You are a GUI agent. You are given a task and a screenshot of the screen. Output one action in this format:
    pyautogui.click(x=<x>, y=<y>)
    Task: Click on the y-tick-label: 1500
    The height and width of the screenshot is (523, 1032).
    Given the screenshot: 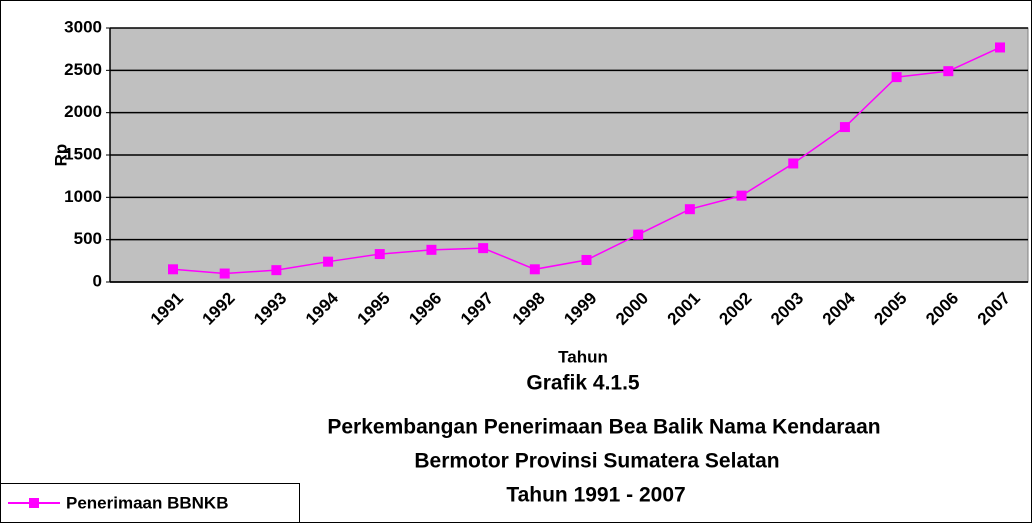 What is the action you would take?
    pyautogui.click(x=83, y=153)
    